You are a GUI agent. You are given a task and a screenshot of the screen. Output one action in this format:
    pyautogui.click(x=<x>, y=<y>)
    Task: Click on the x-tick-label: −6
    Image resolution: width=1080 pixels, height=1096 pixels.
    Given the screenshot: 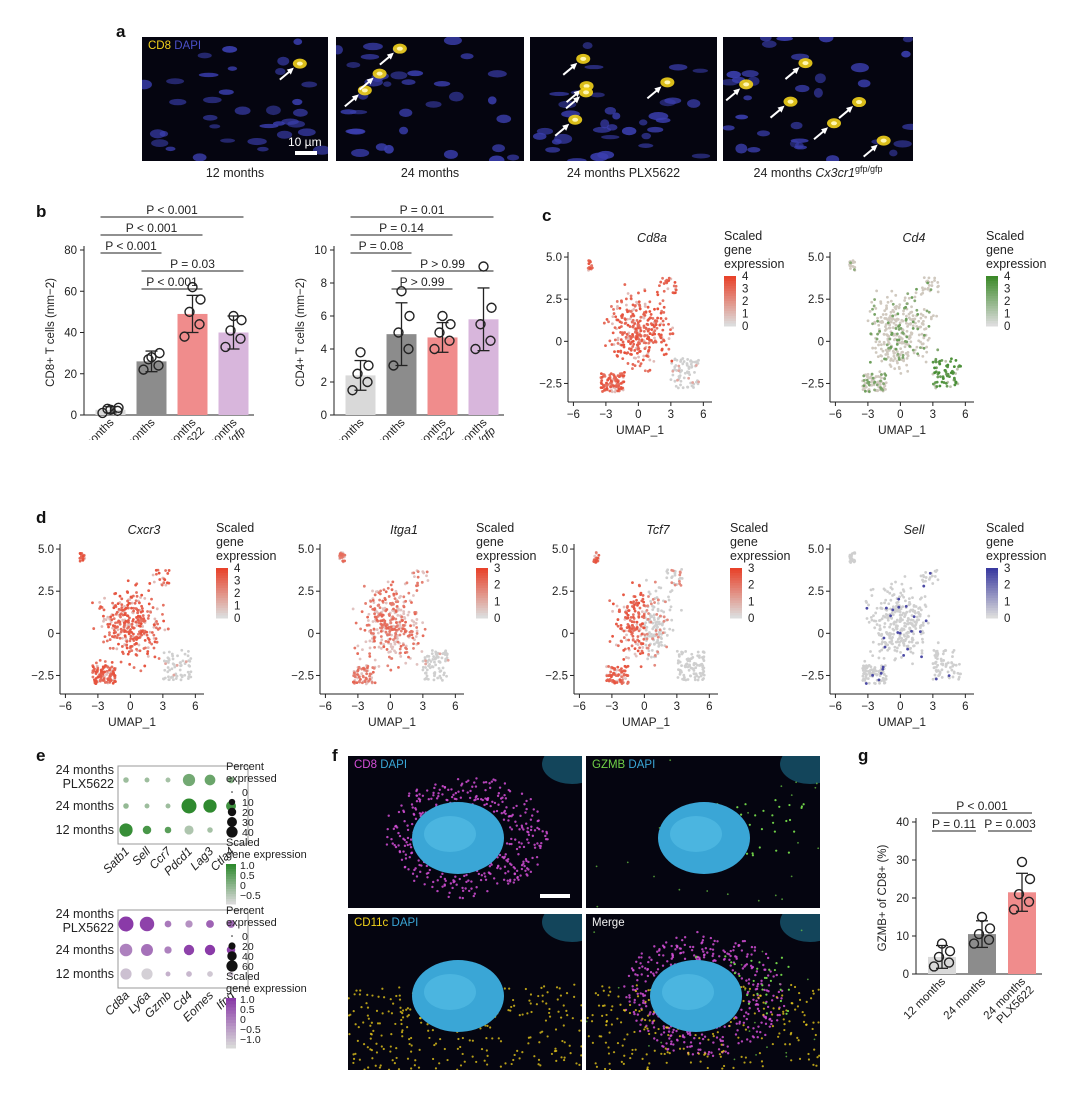 What is the action you would take?
    pyautogui.click(x=65, y=707)
    